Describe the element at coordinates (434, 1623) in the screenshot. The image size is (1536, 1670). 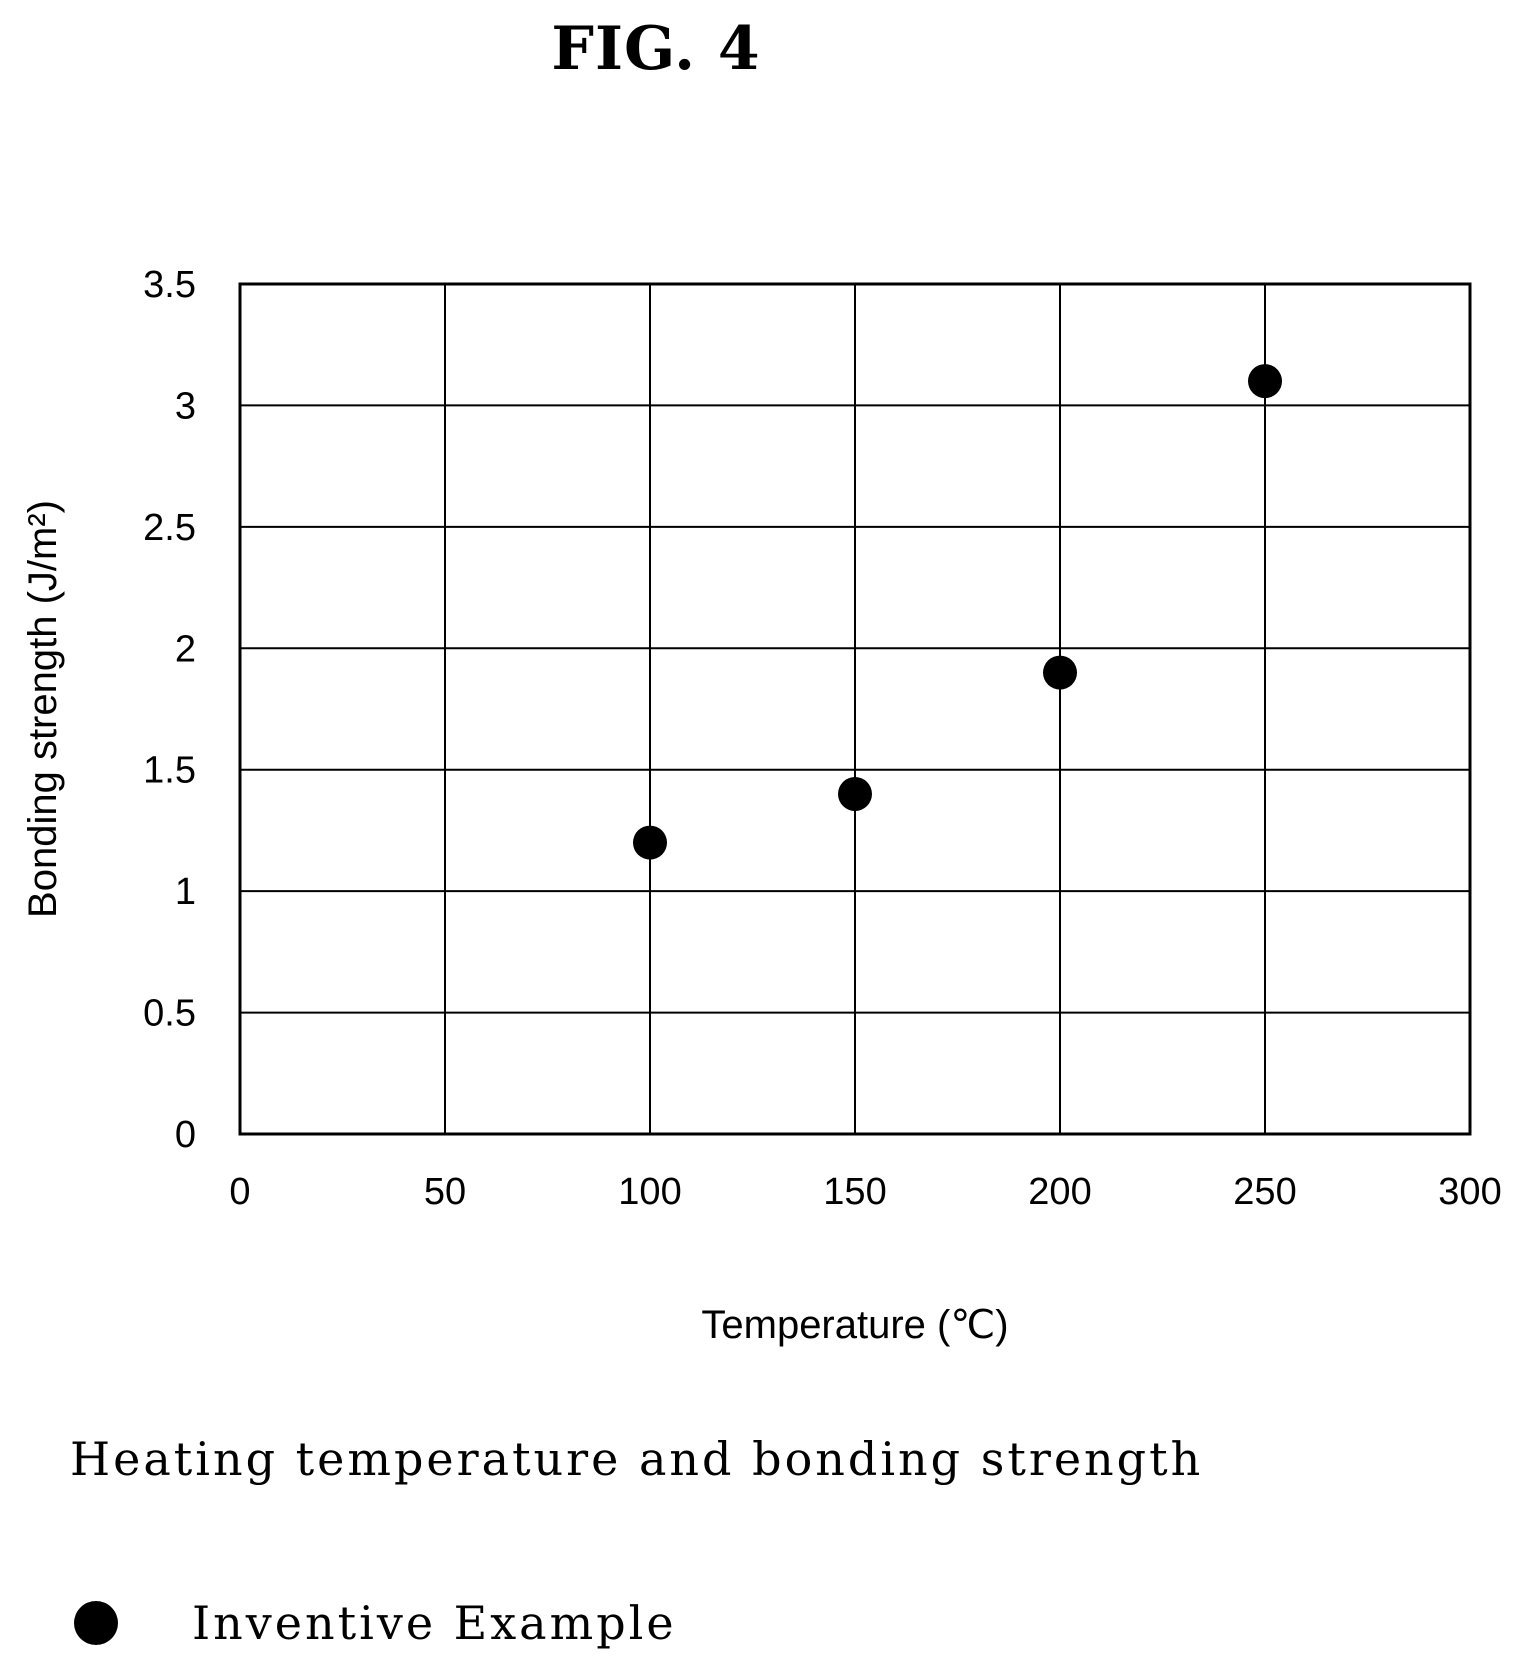
I see `legend-label: Inventive Example` at that location.